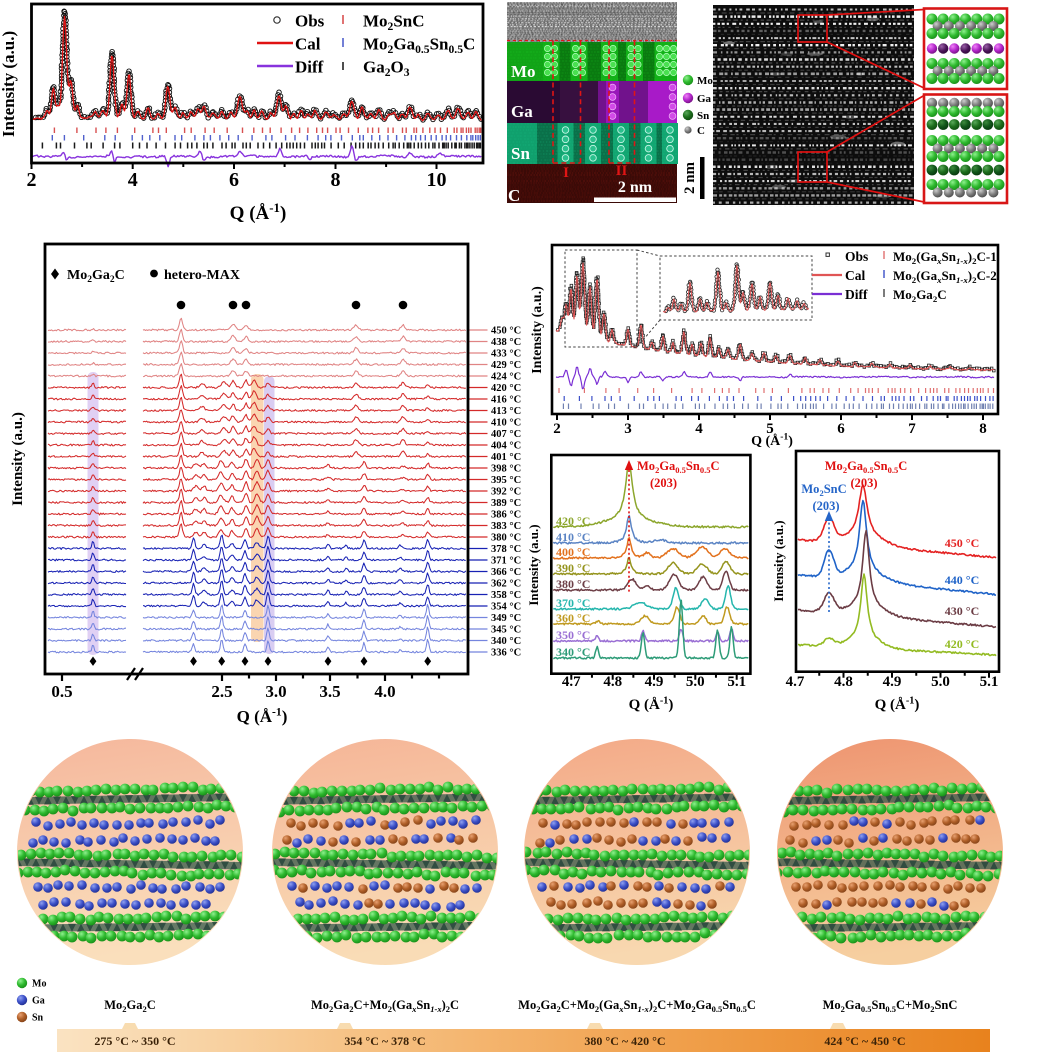 The height and width of the screenshot is (1063, 1038). Describe the element at coordinates (437, 180) in the screenshot. I see `svg-text: 10` at that location.